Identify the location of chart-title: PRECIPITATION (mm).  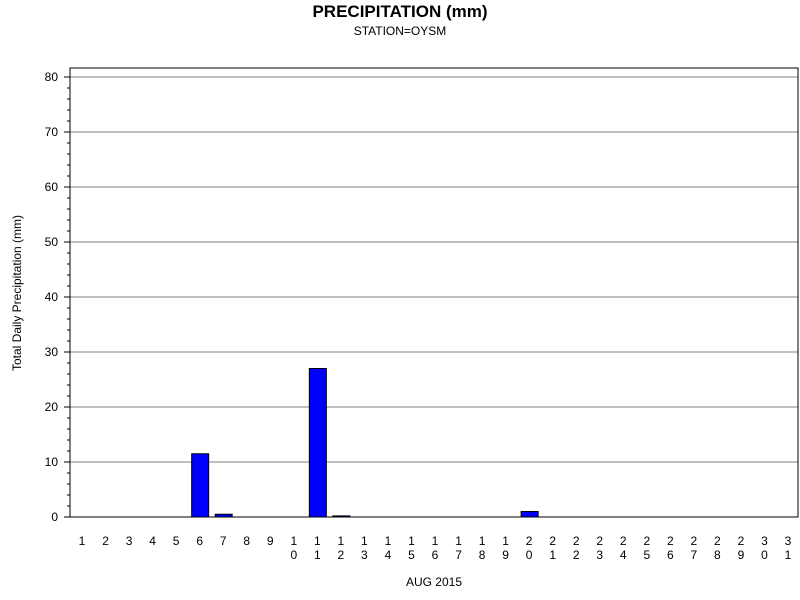
(399, 11).